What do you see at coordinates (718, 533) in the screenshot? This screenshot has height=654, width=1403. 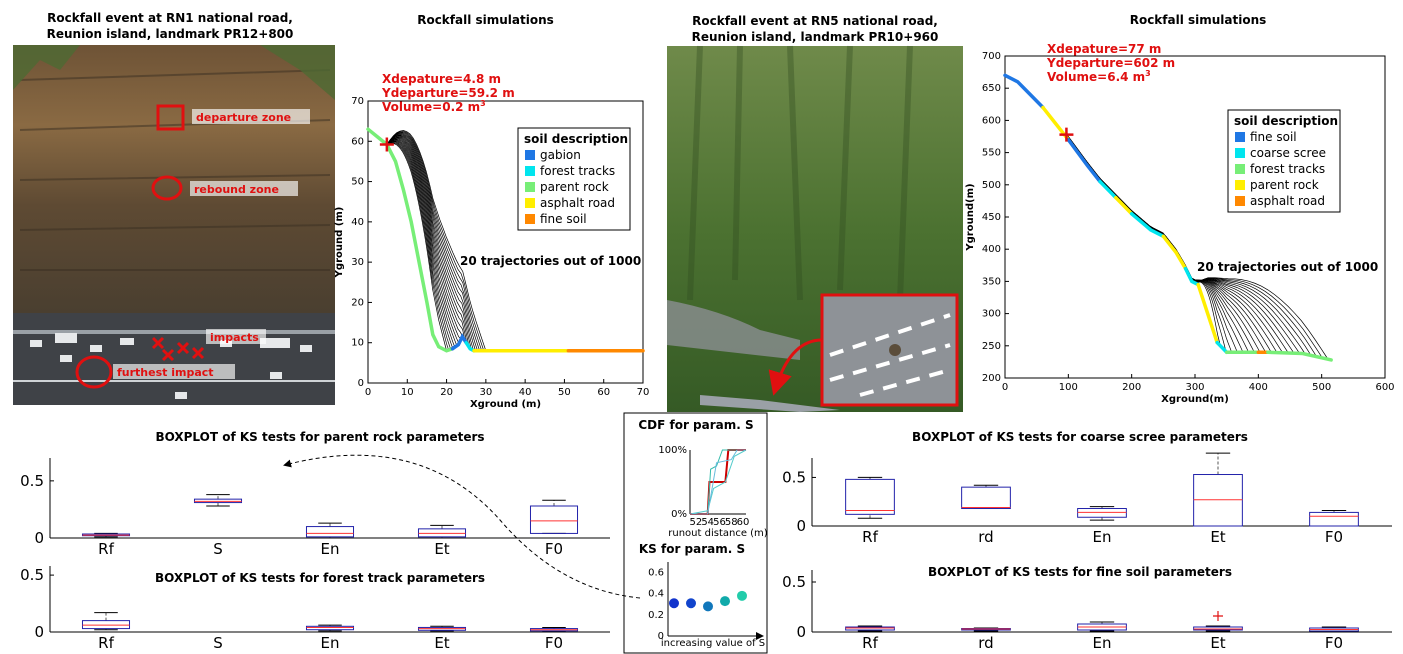 I see `cdf-x-axis-label: runout distance (m)` at bounding box center [718, 533].